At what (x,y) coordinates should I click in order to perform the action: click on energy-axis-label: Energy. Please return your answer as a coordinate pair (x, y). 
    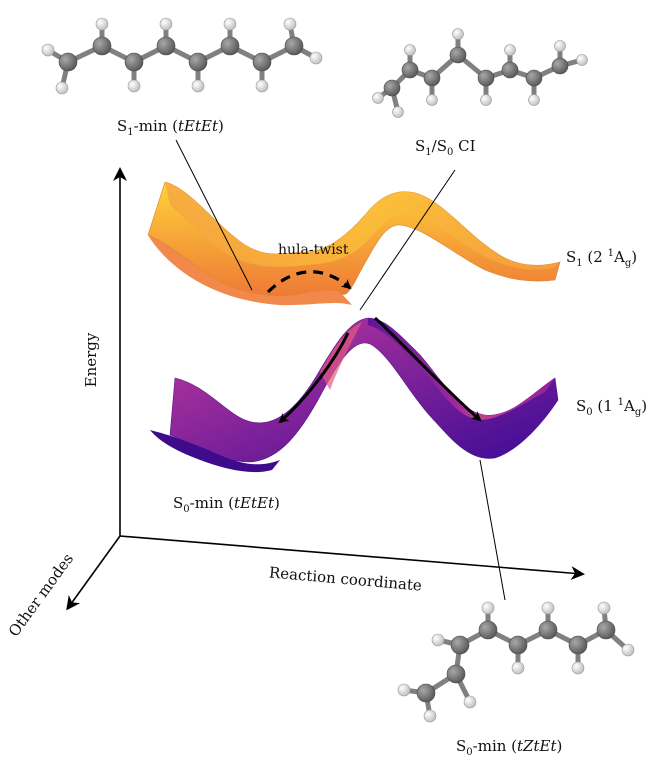
    Looking at the image, I should click on (91, 359).